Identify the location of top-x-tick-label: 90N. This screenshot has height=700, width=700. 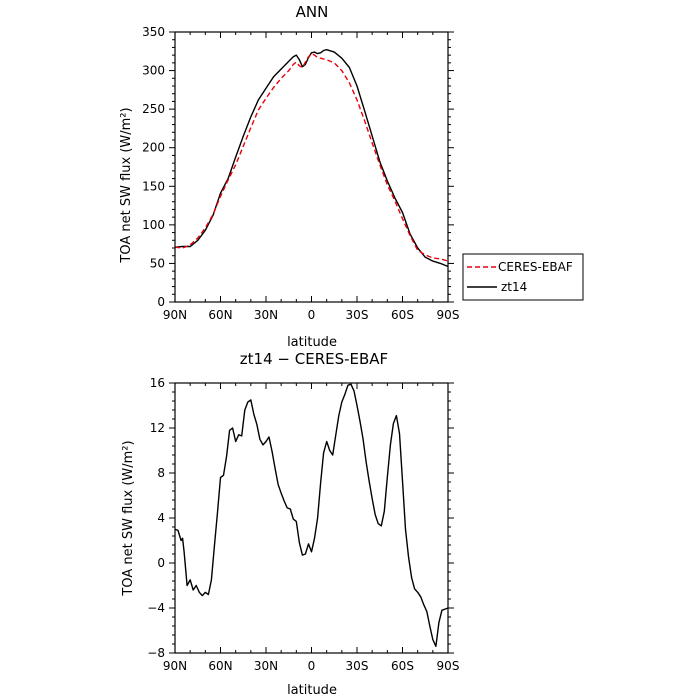
(175, 315).